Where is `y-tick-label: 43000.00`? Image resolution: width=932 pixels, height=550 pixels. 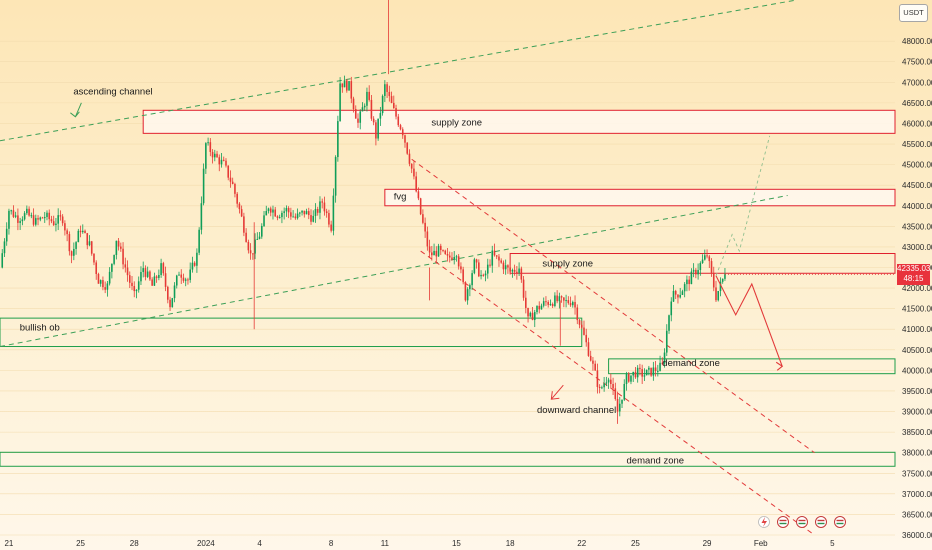 y-tick-label: 43000.00 is located at coordinates (917, 247).